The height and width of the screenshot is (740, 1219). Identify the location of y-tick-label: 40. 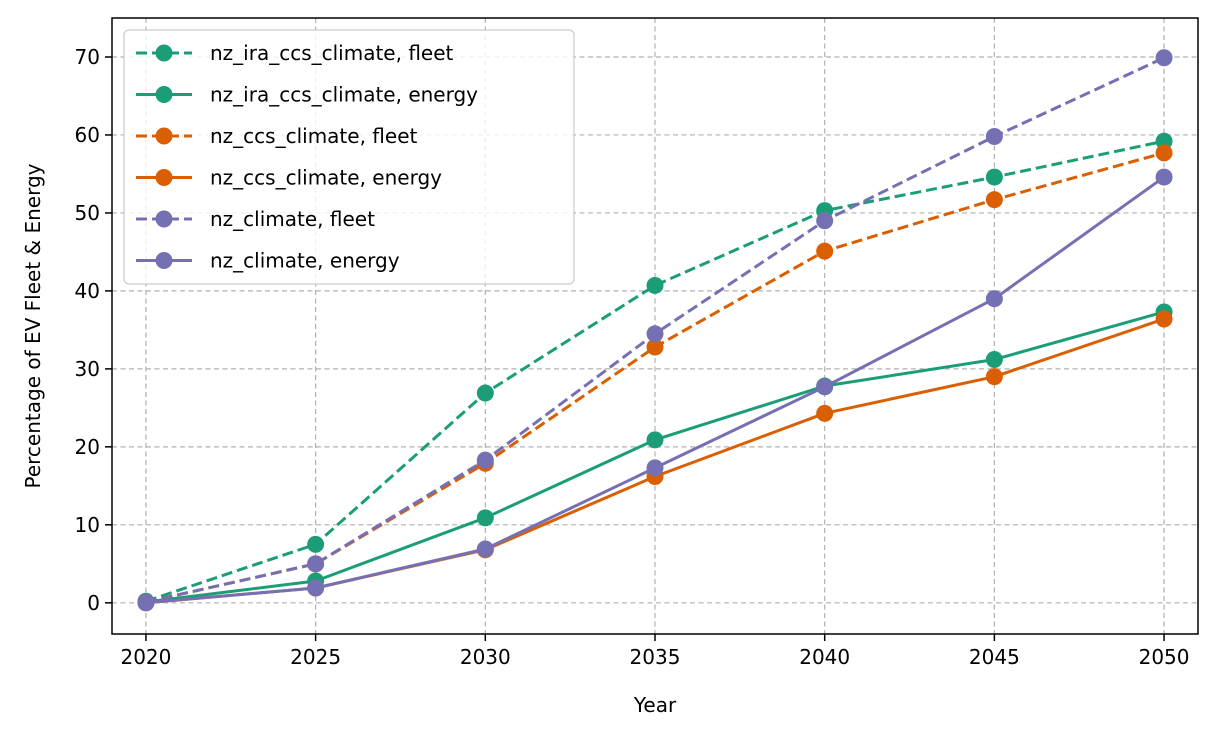
(87, 291).